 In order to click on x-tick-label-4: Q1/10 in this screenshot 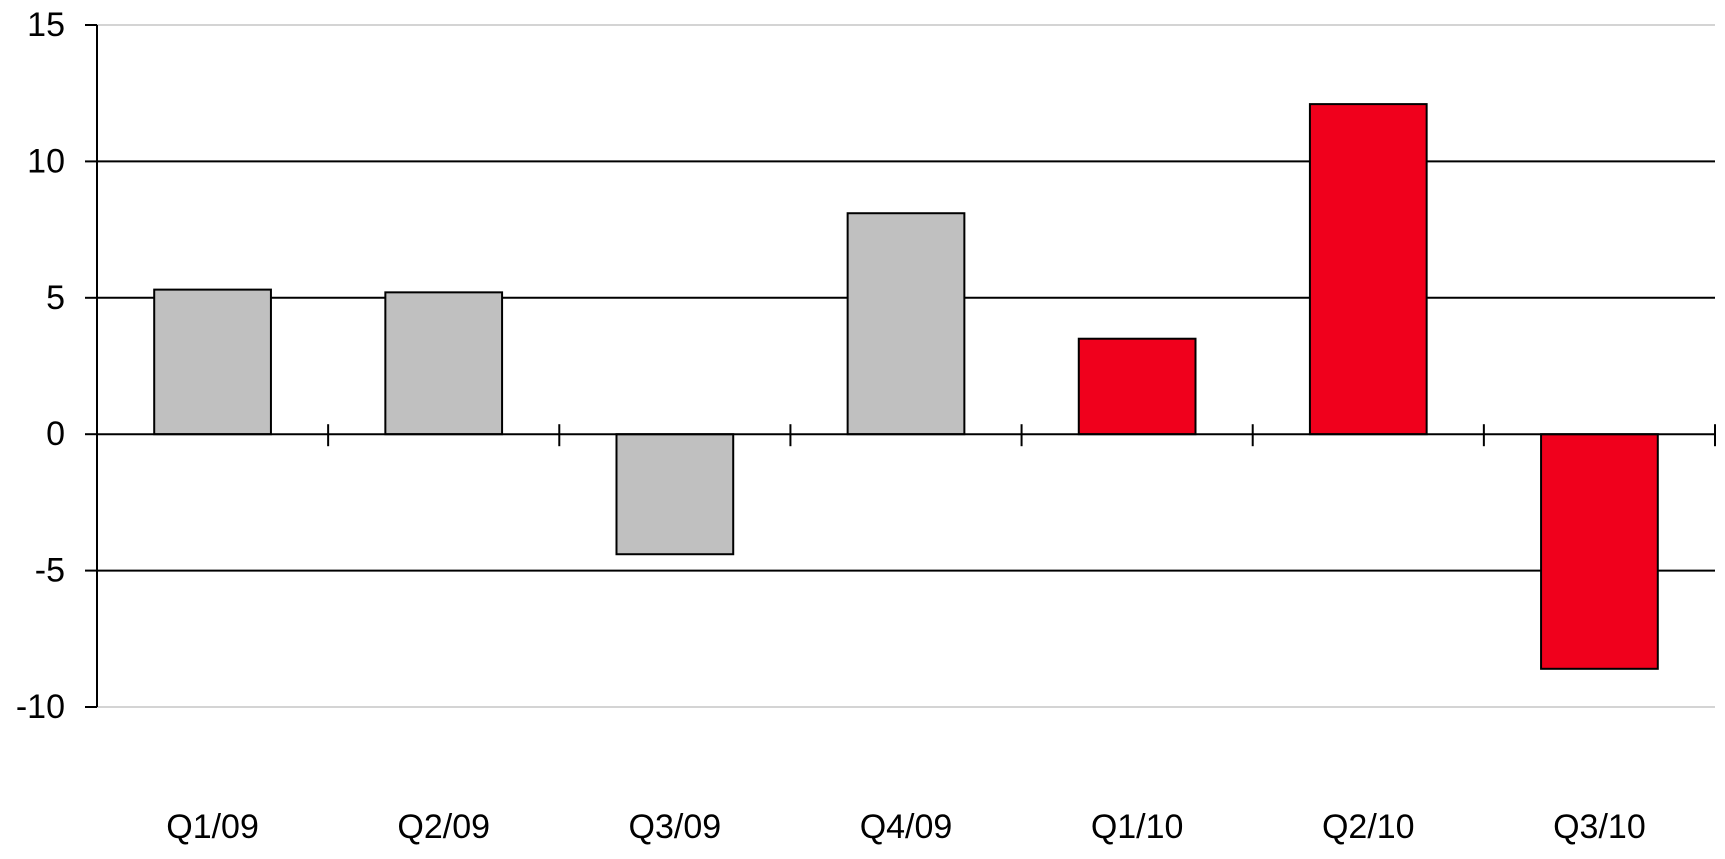, I will do `click(1137, 827)`.